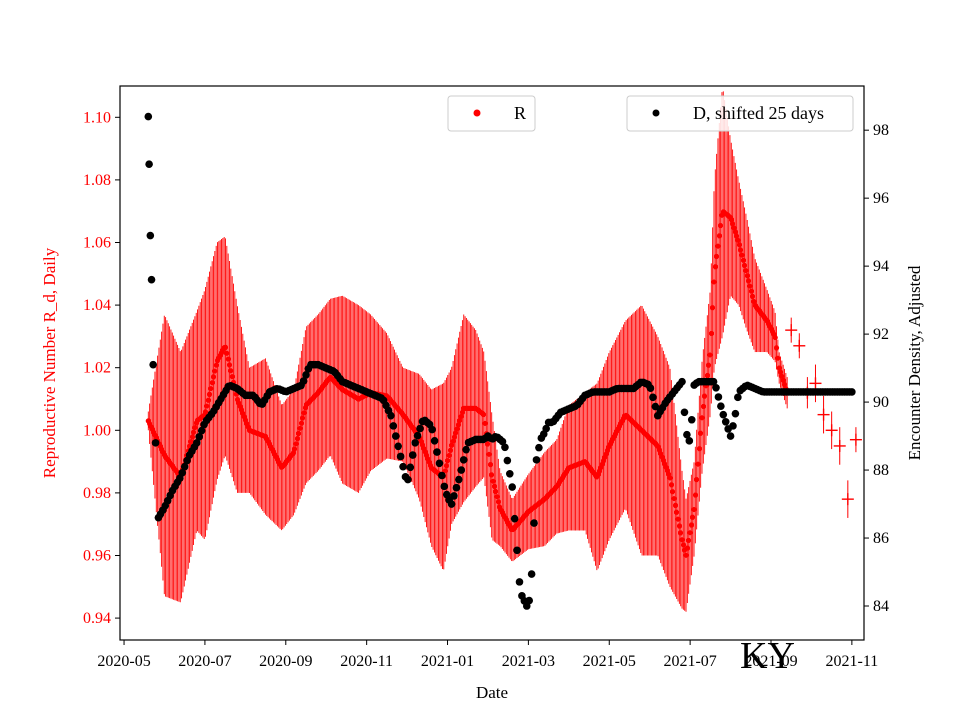  Describe the element at coordinates (491, 113) in the screenshot. I see `legend-r-box` at that location.